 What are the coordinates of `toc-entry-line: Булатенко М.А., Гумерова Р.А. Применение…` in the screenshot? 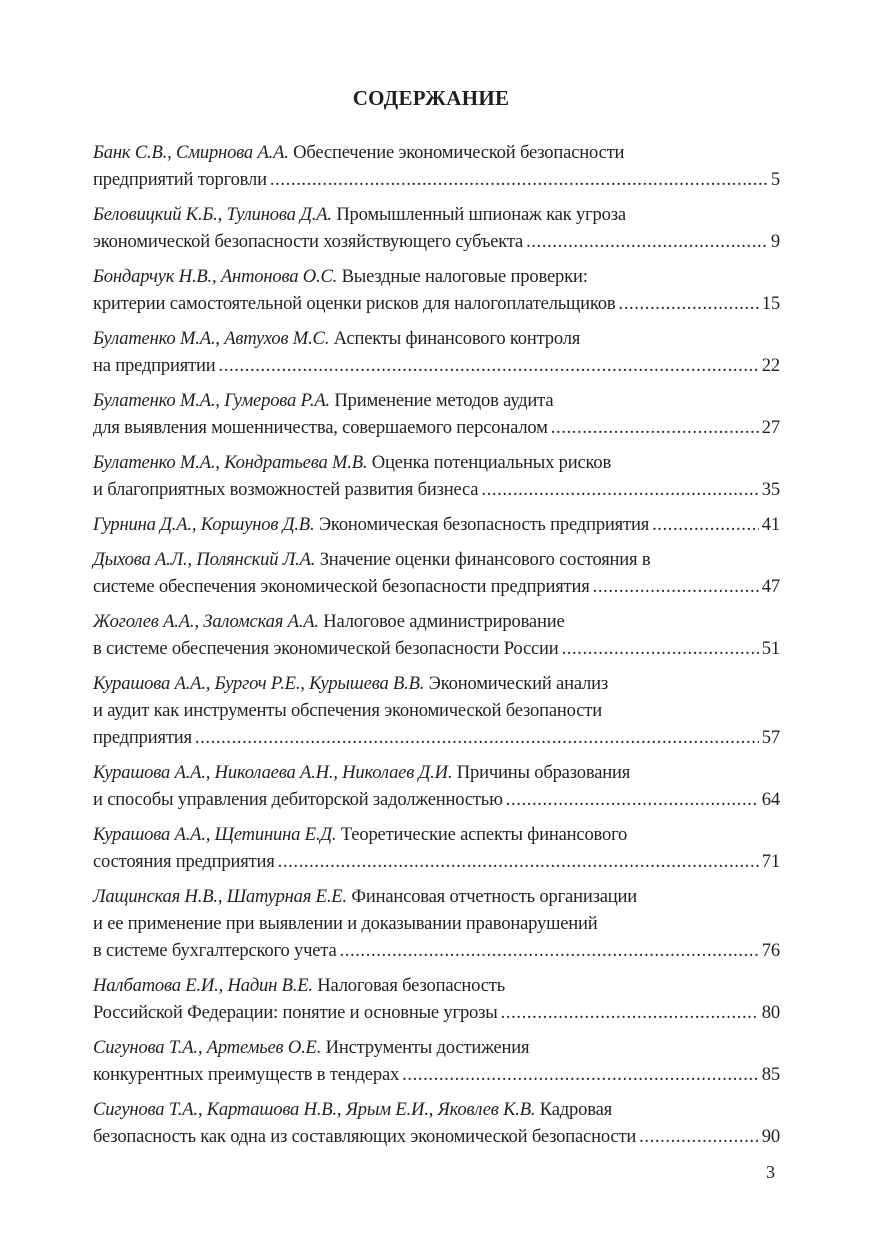 It's located at (436, 400).